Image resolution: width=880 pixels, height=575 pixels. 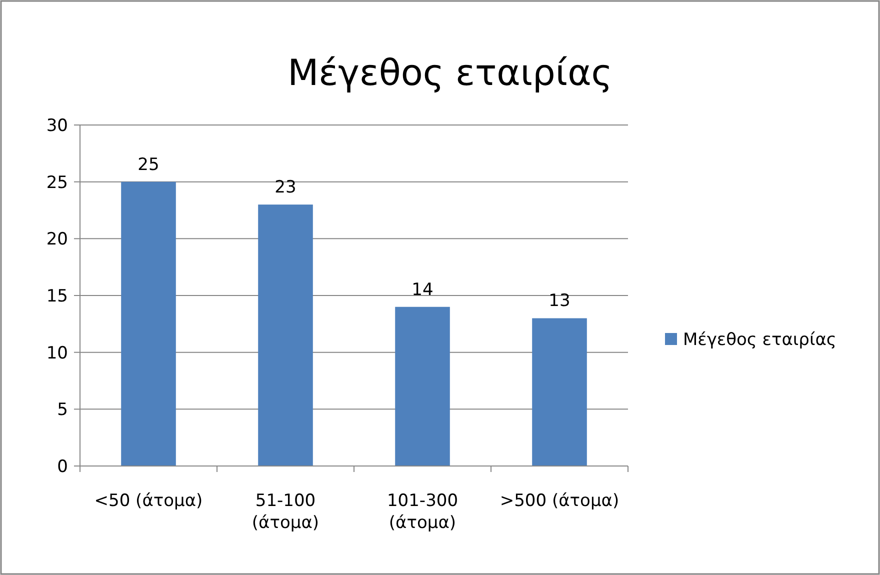 I want to click on y-tick-label: 25, so click(x=57, y=182).